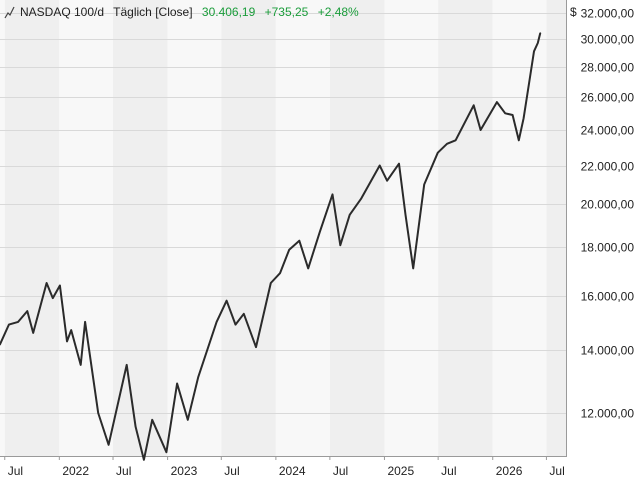 This screenshot has width=640, height=485. Describe the element at coordinates (608, 68) in the screenshot. I see `y-tick-label: 28.000,00` at that location.